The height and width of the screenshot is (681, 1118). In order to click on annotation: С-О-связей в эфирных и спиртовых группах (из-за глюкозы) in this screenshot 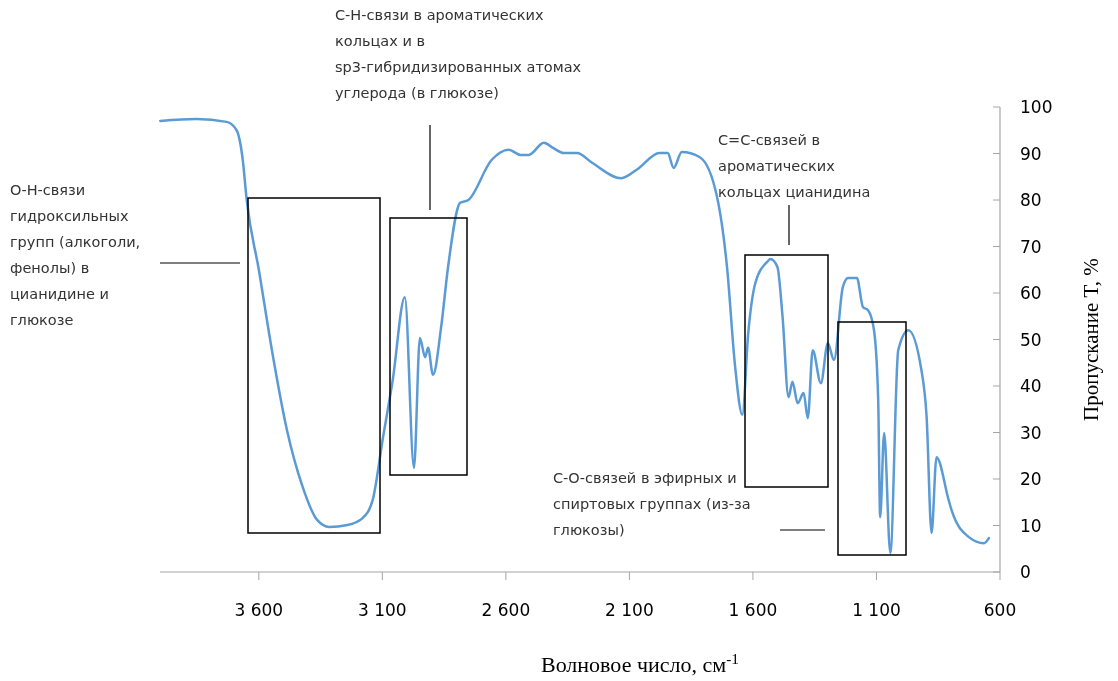, I will do `click(652, 504)`.